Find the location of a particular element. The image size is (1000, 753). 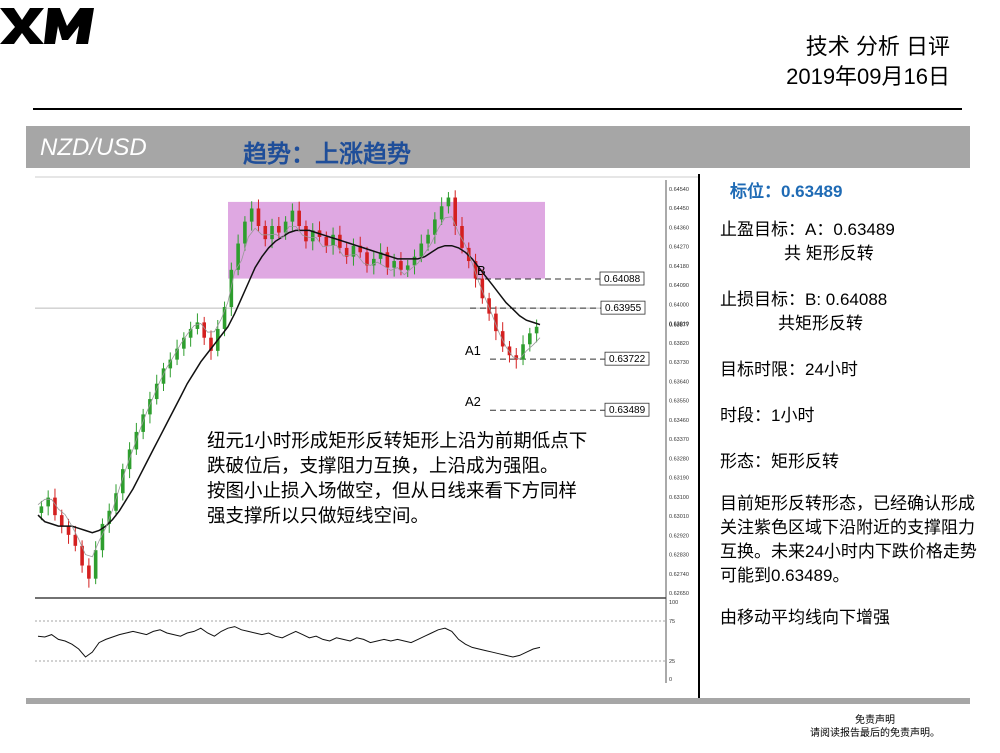

level-name-A1: A1 is located at coordinates (473, 350).